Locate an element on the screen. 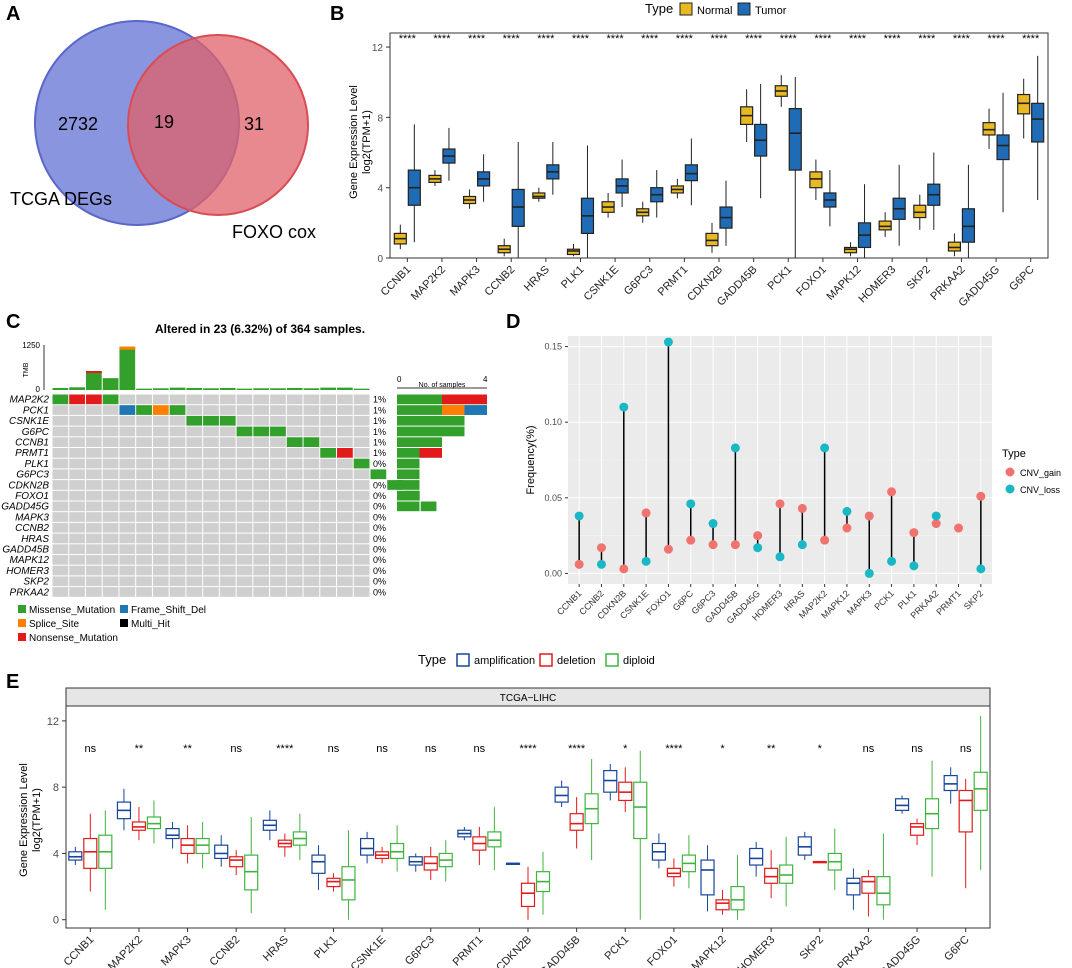 This screenshot has height=968, width=1072. box-amplification-skp2 is located at coordinates (804, 846).